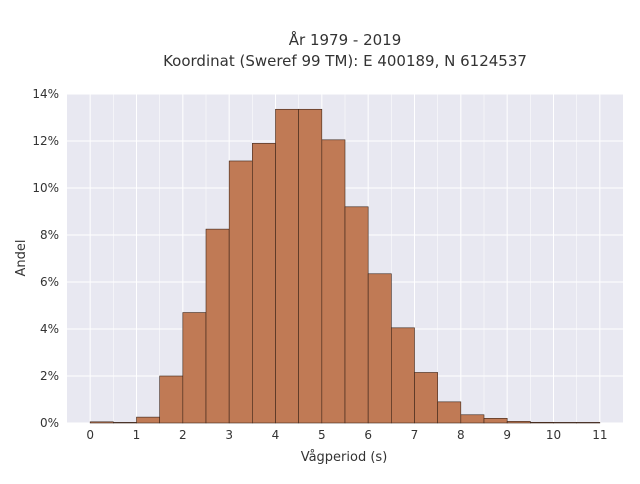 The image size is (640, 484). Describe the element at coordinates (183, 435) in the screenshot. I see `x-tick-label: 2` at that location.